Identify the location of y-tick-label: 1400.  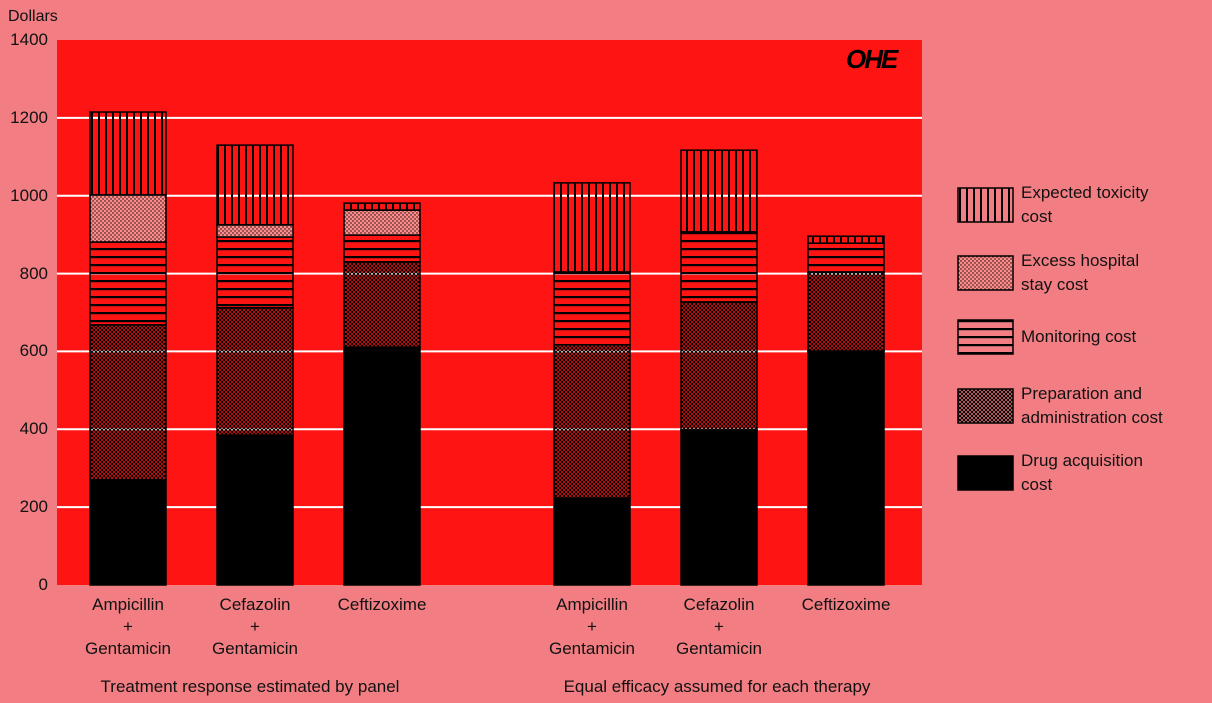
(29, 39).